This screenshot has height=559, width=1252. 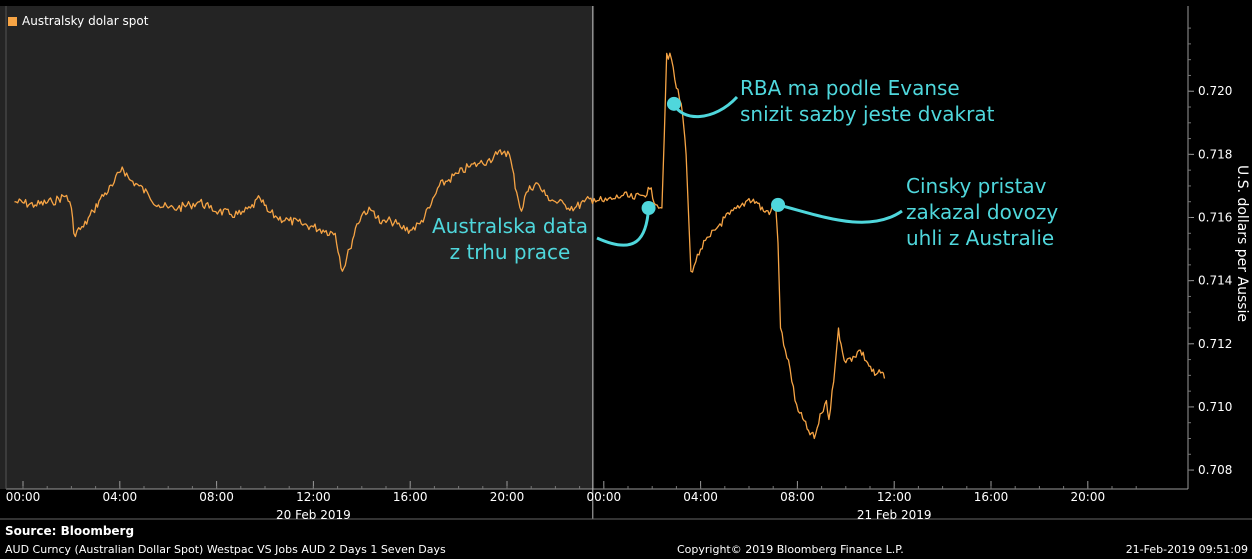 I want to click on annotation-coal-line-1: Cinsky pristav, so click(x=976, y=186).